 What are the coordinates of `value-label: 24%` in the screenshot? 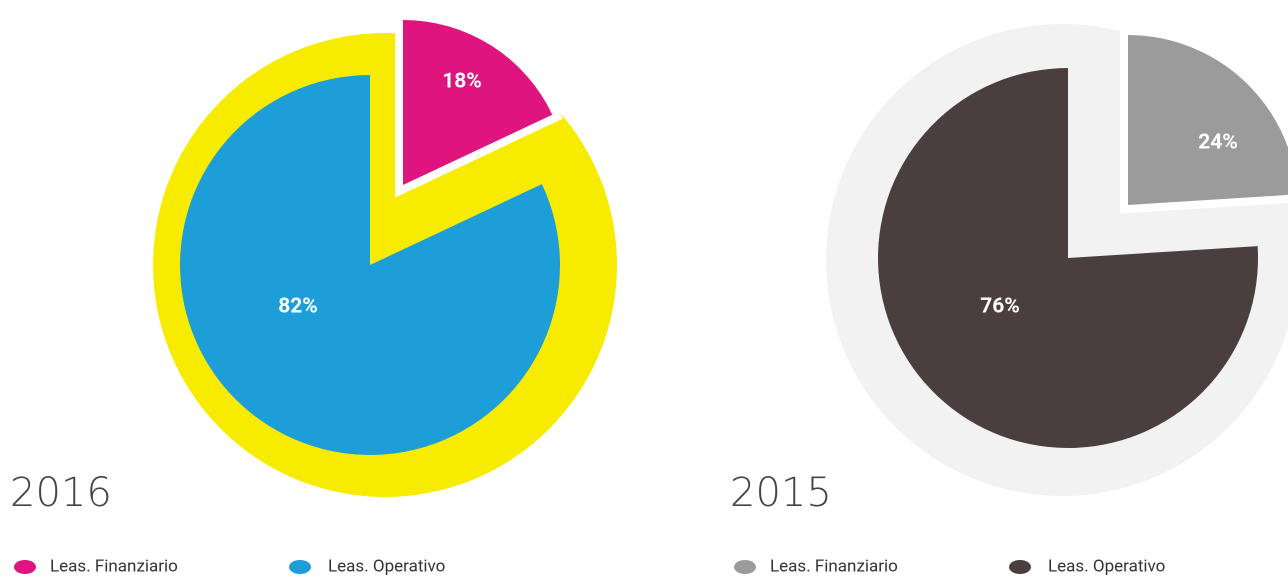 It's located at (1218, 143).